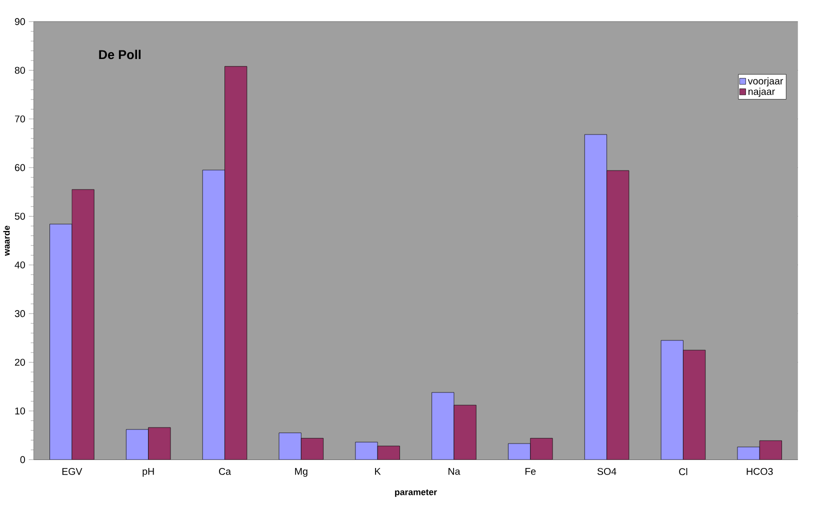 The height and width of the screenshot is (512, 837). Describe the element at coordinates (22, 460) in the screenshot. I see `y-tick-label: 0` at that location.